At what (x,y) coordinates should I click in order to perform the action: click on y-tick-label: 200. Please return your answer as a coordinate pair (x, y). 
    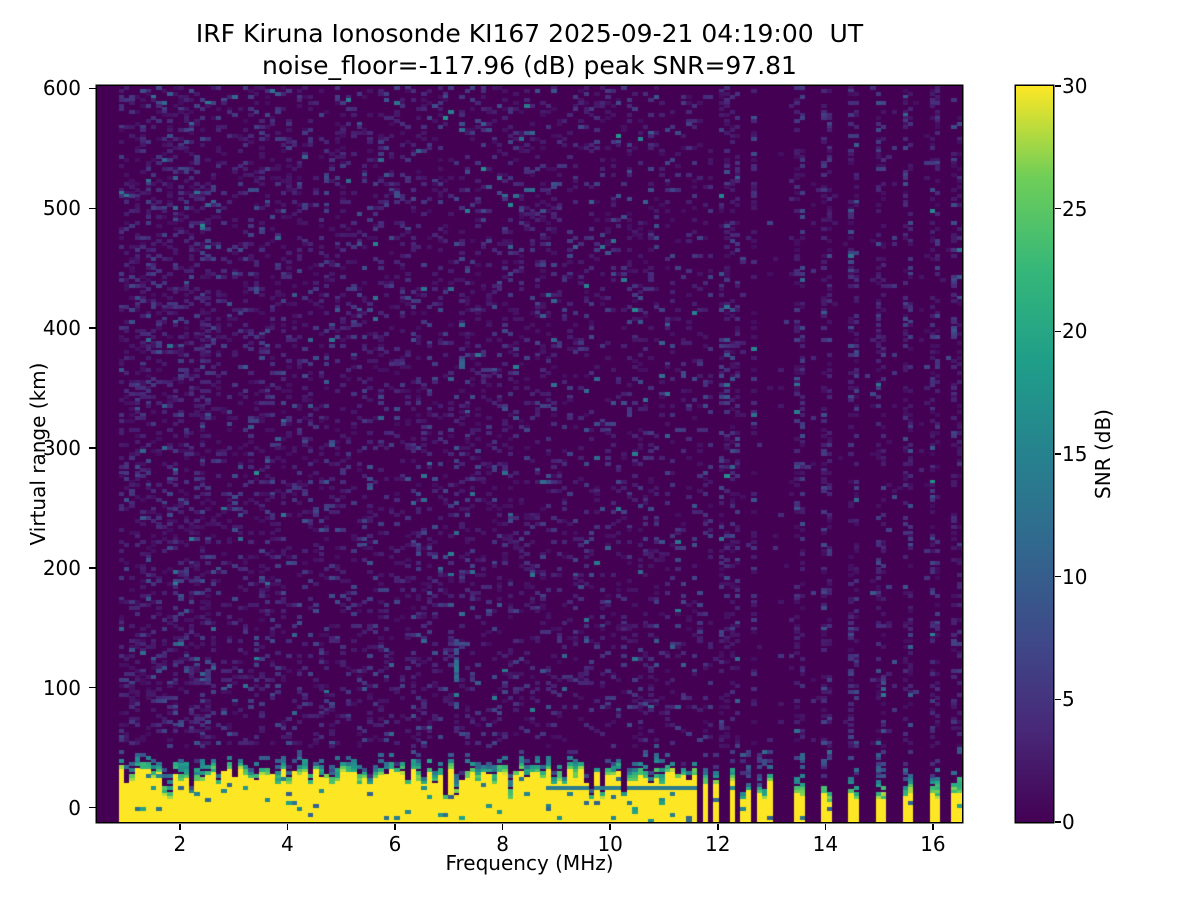
    Looking at the image, I should click on (61, 567).